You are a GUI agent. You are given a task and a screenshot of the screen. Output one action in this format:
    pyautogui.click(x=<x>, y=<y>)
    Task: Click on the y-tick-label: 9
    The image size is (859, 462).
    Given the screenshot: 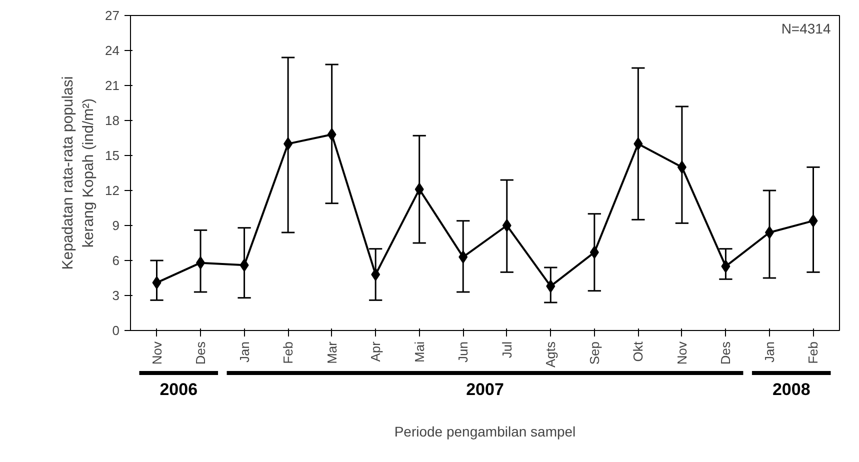 What is the action you would take?
    pyautogui.click(x=116, y=225)
    